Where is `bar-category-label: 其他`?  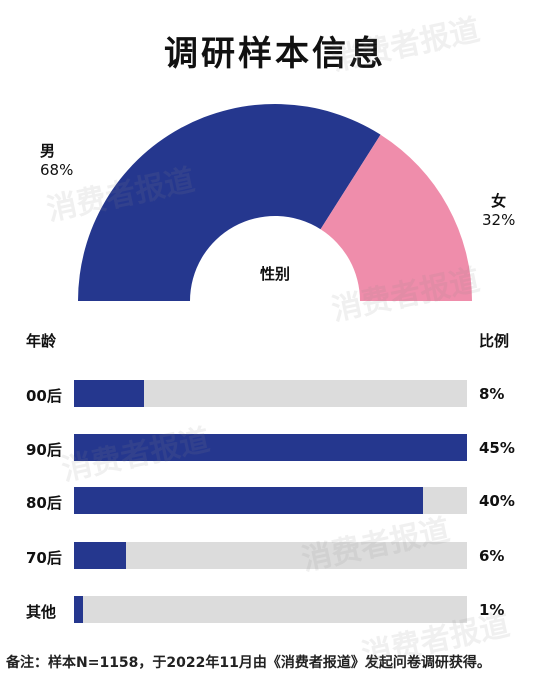
bar-category-label: 其他 is located at coordinates (41, 612).